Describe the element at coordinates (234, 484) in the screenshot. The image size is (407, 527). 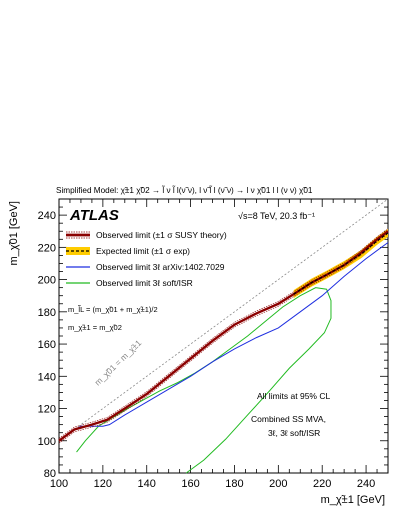
I see `x-tick-label: 180` at that location.